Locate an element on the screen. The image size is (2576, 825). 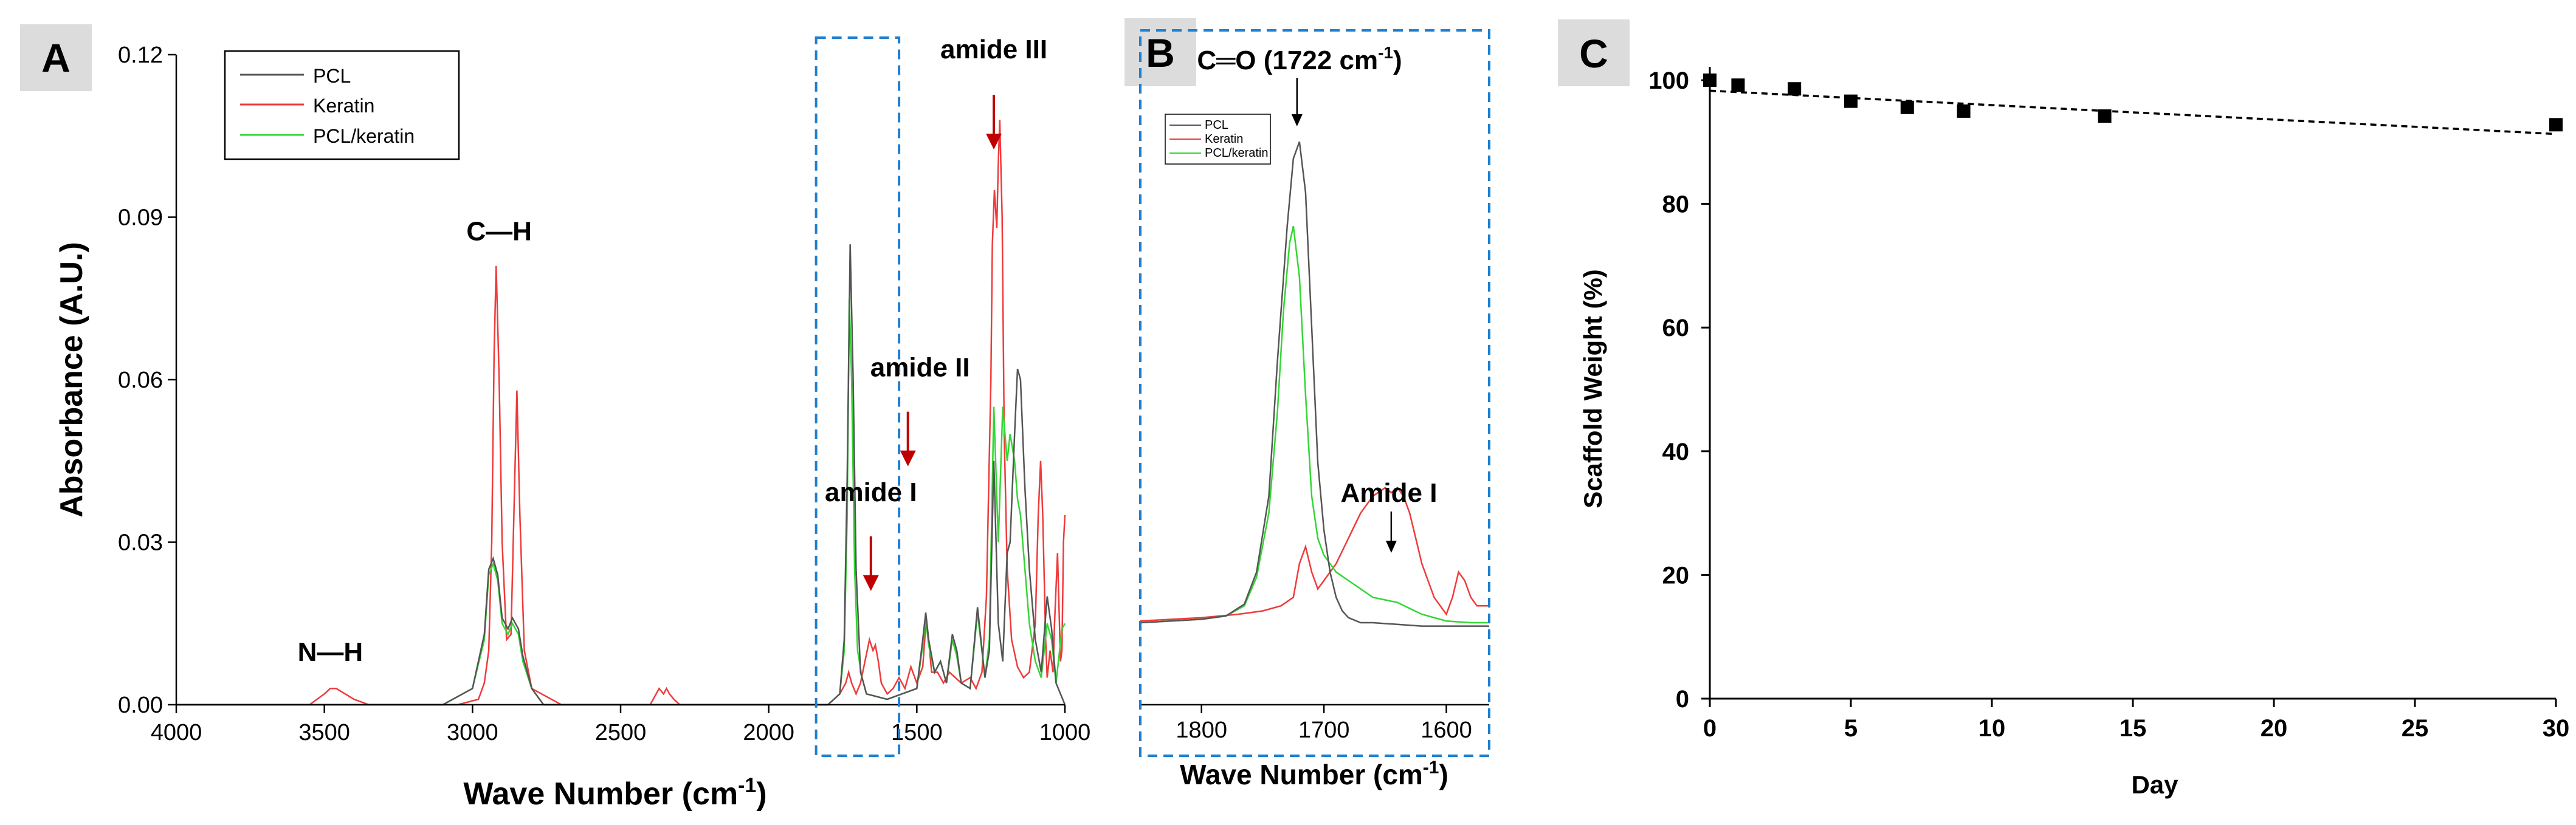
x-tick-label: 3000 is located at coordinates (473, 732).